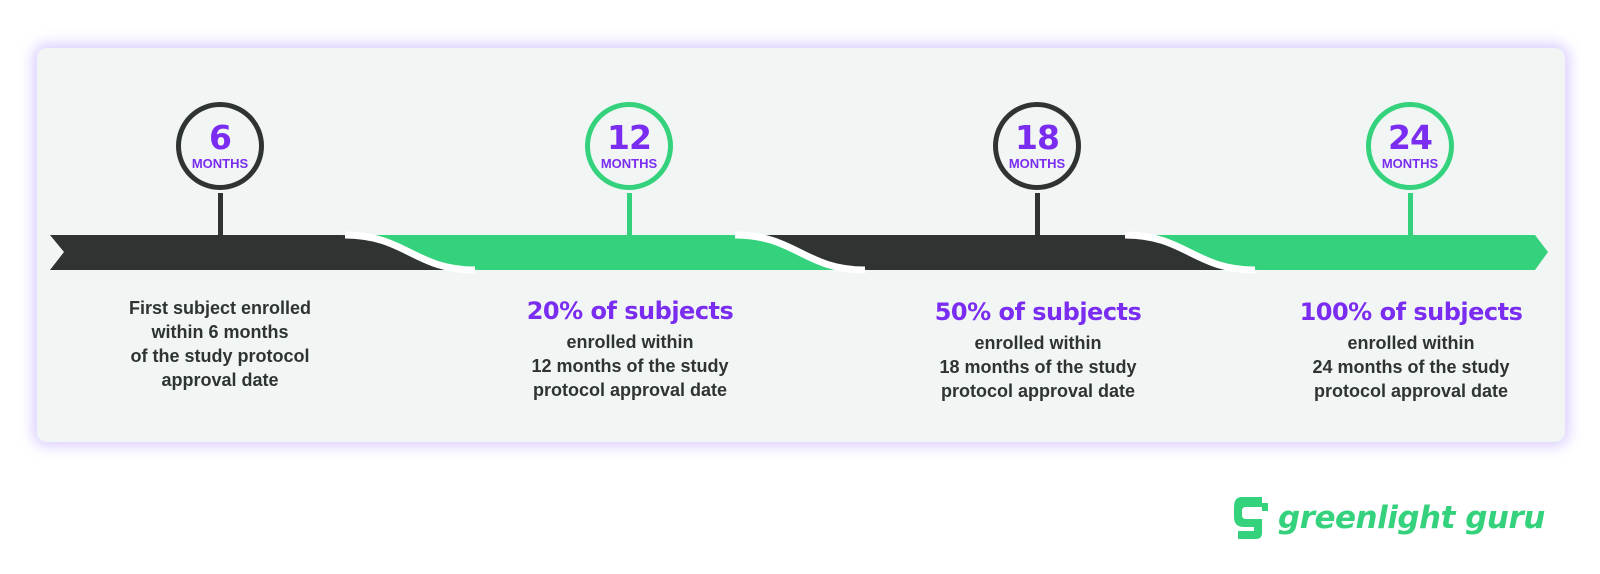 This screenshot has height=574, width=1600. Describe the element at coordinates (1410, 137) in the screenshot. I see `marker-number: 24` at that location.